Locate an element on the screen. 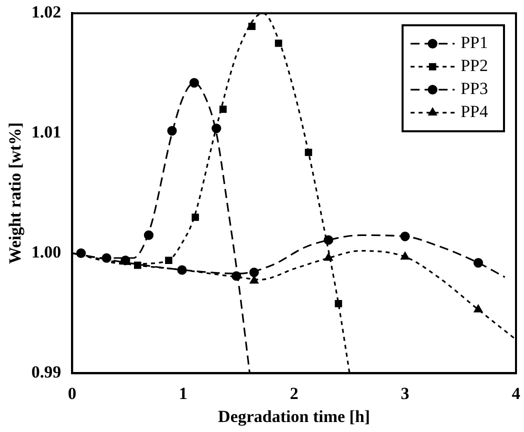 The height and width of the screenshot is (432, 524). legend-label: PP2 is located at coordinates (474, 66).